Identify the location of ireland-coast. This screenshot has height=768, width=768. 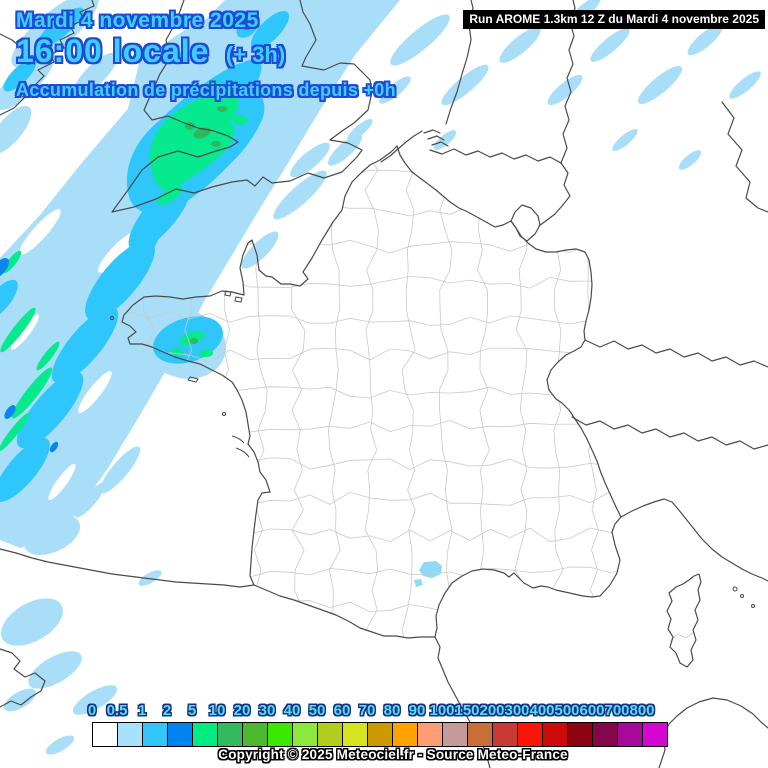
(47, 58).